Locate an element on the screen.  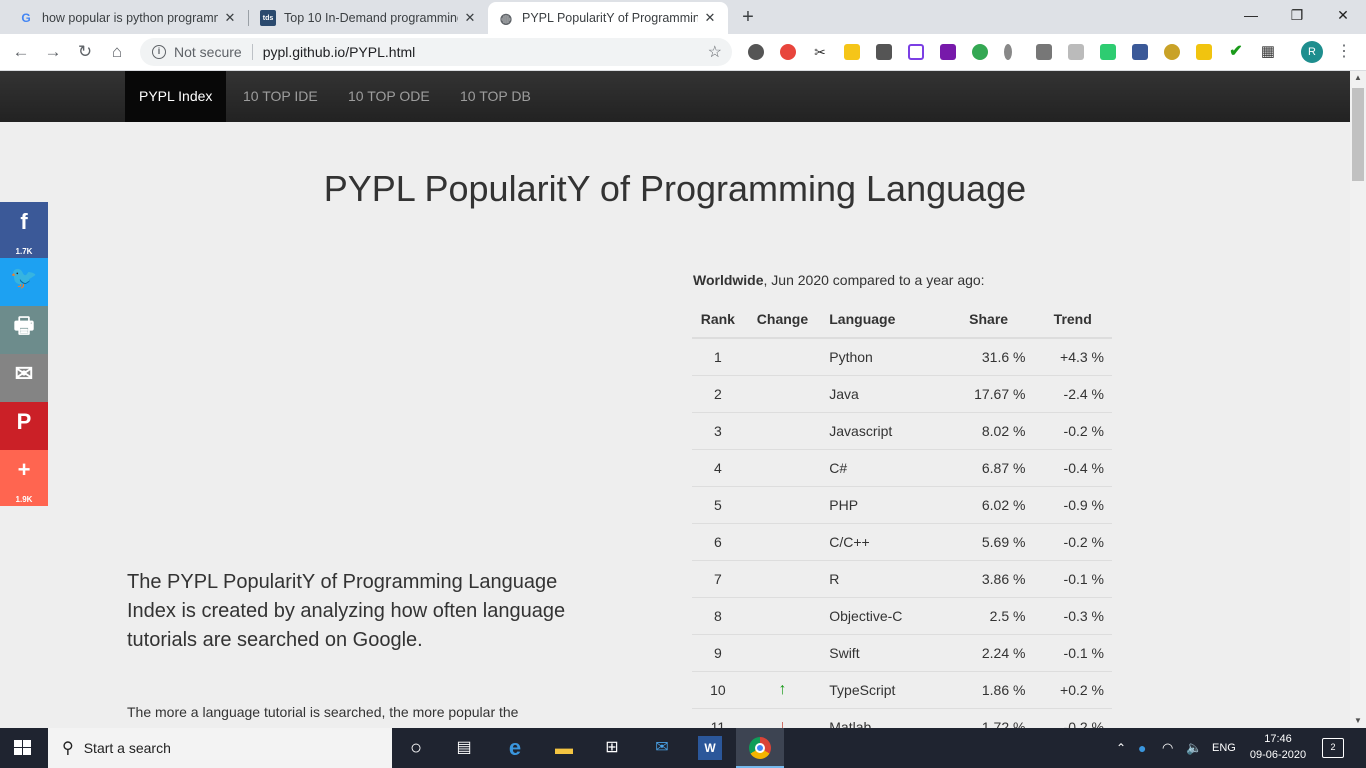
browser-tab-google-search: G how popular is python programm ✕ is located at coordinates (128, 18).